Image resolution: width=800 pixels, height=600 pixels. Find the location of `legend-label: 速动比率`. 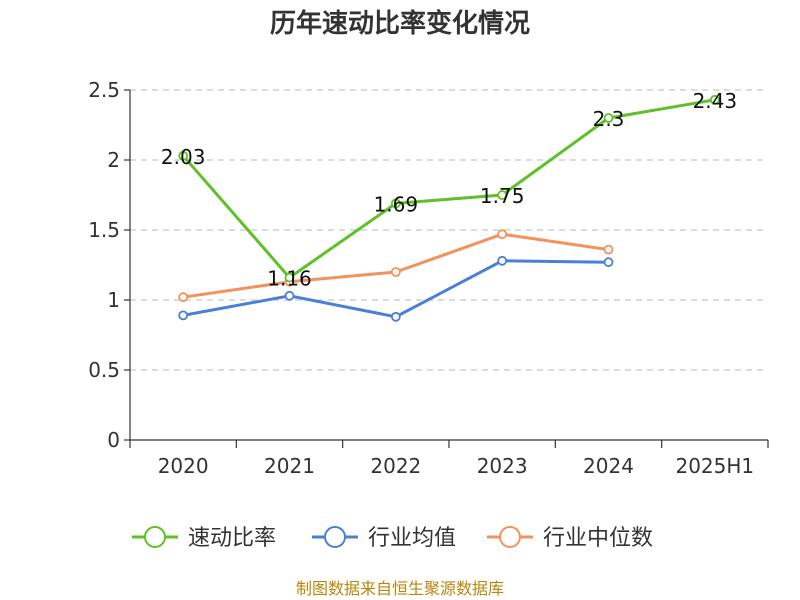

legend-label: 速动比率 is located at coordinates (232, 538).